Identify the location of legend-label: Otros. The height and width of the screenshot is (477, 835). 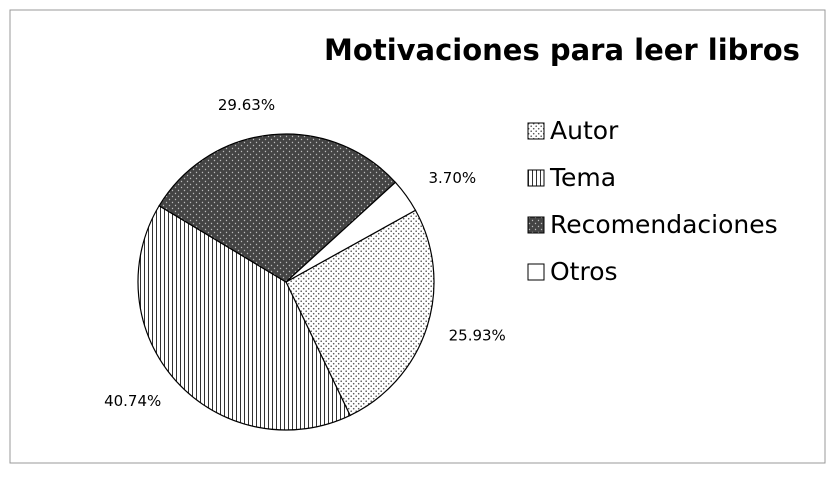
(584, 271).